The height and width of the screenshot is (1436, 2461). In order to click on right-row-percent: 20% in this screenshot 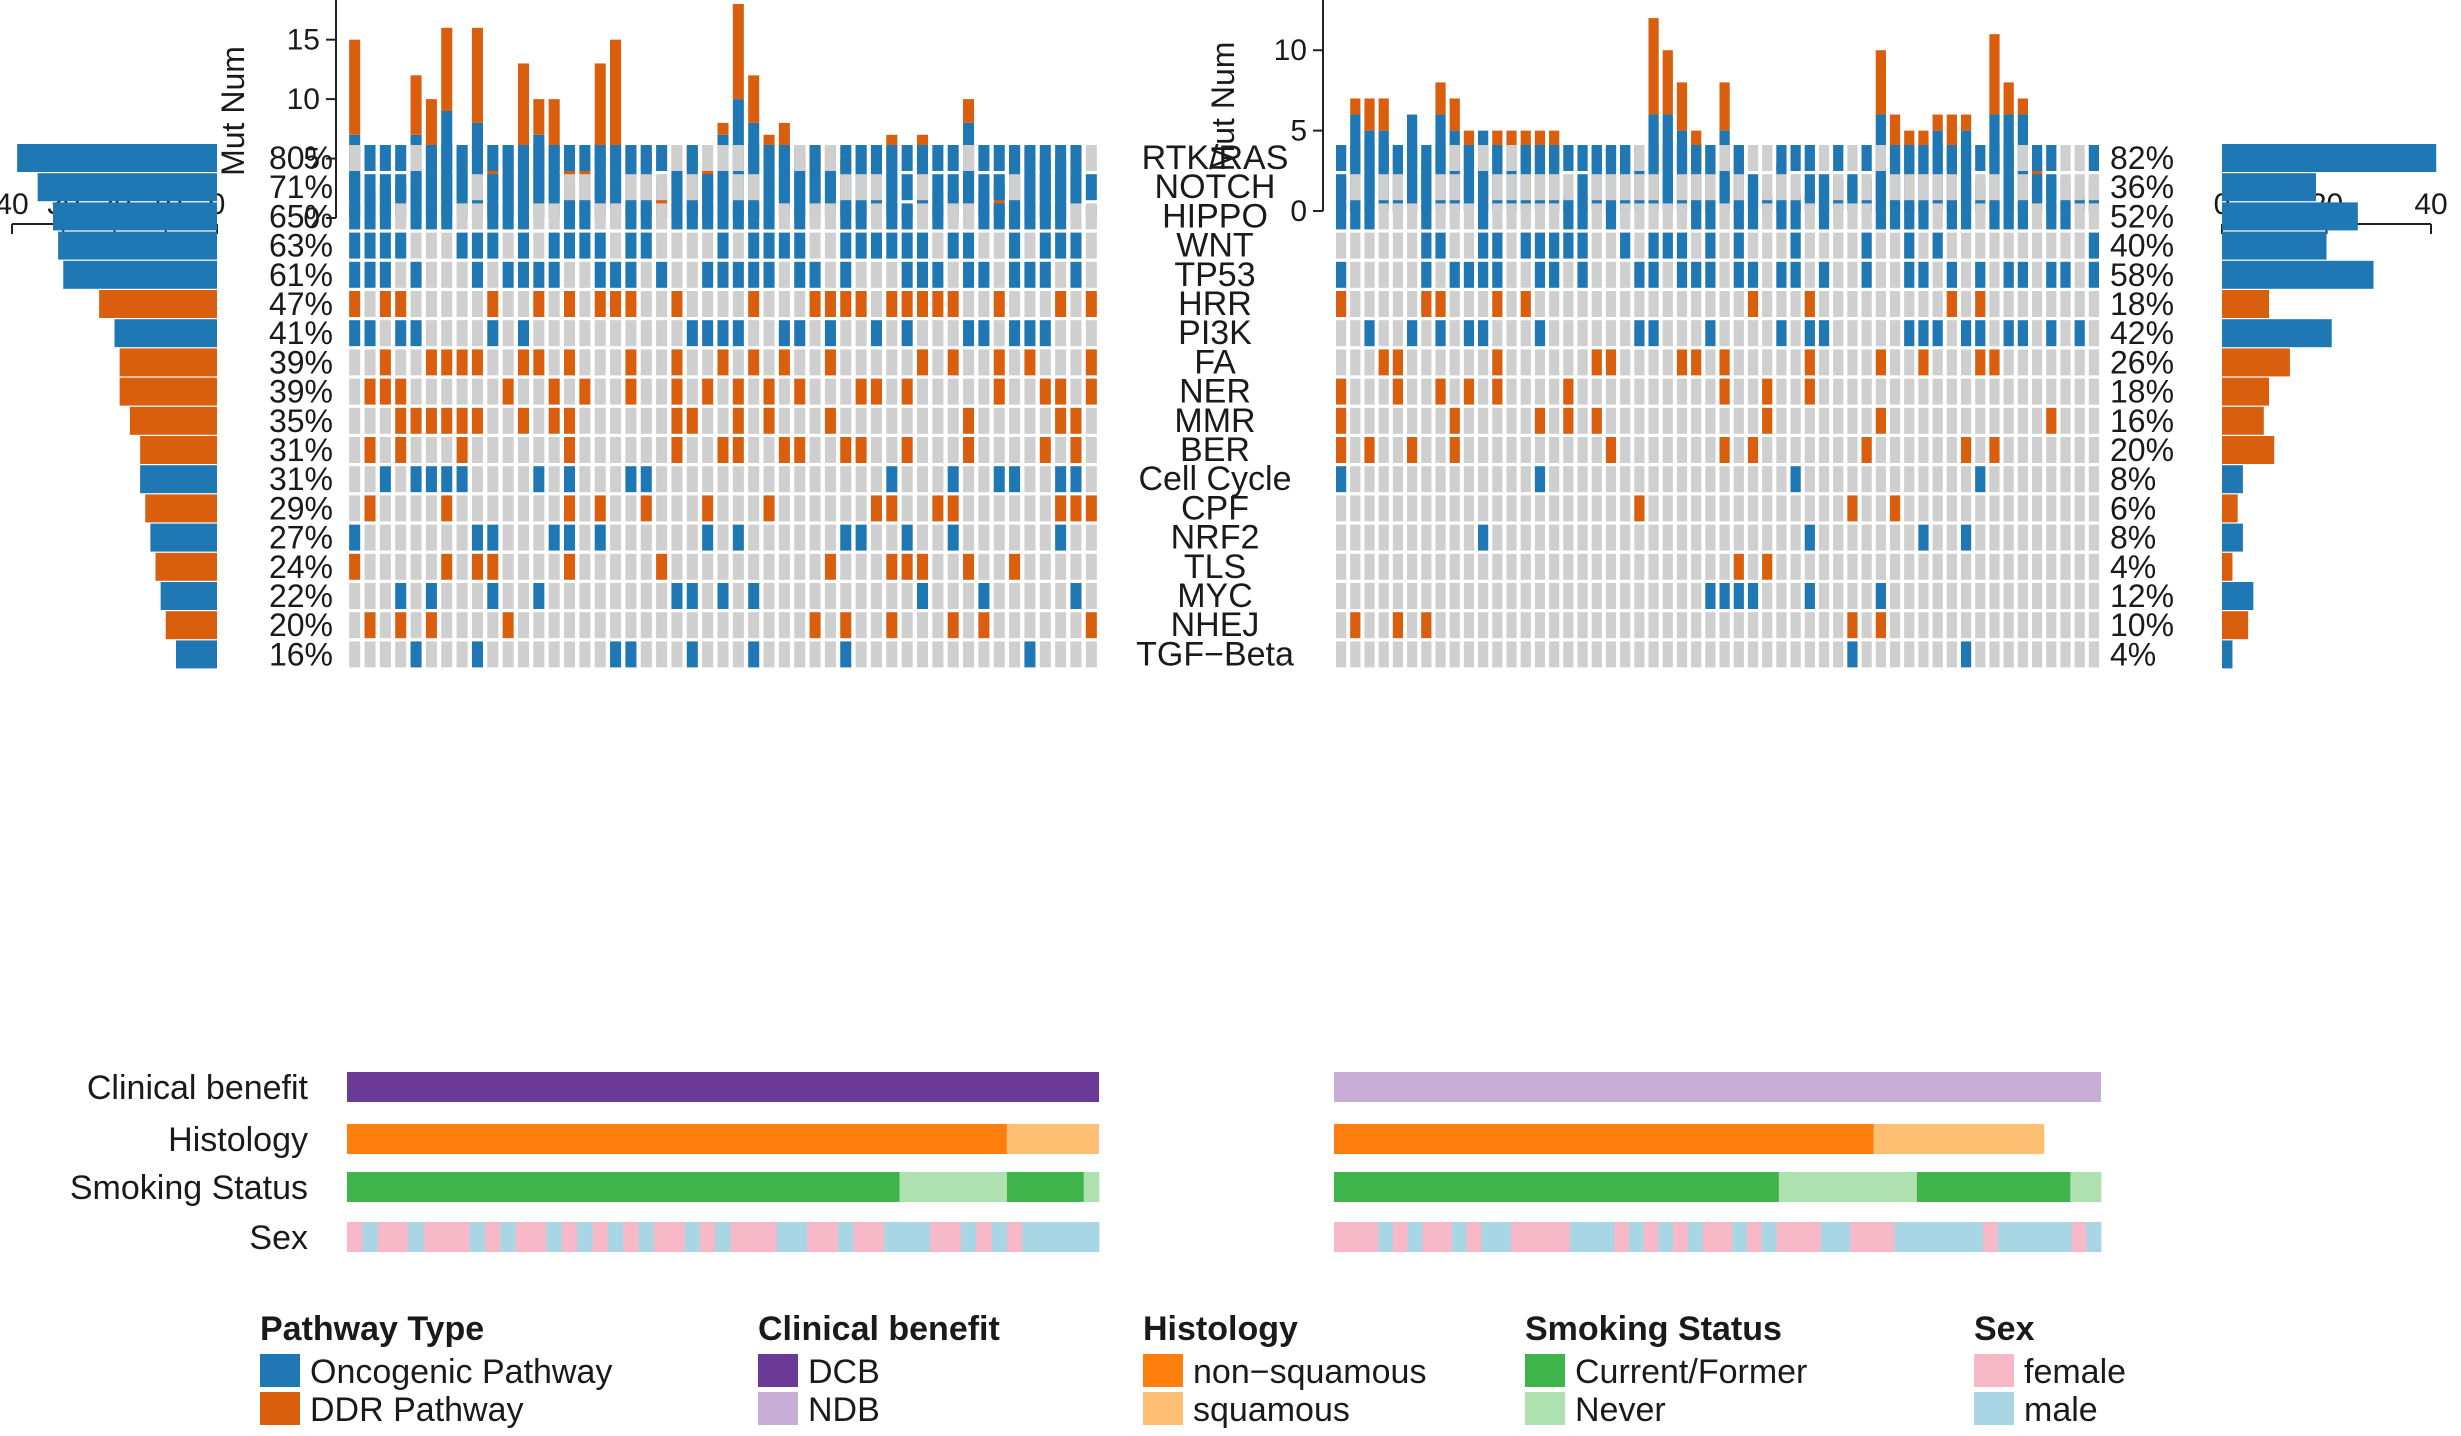, I will do `click(2142, 450)`.